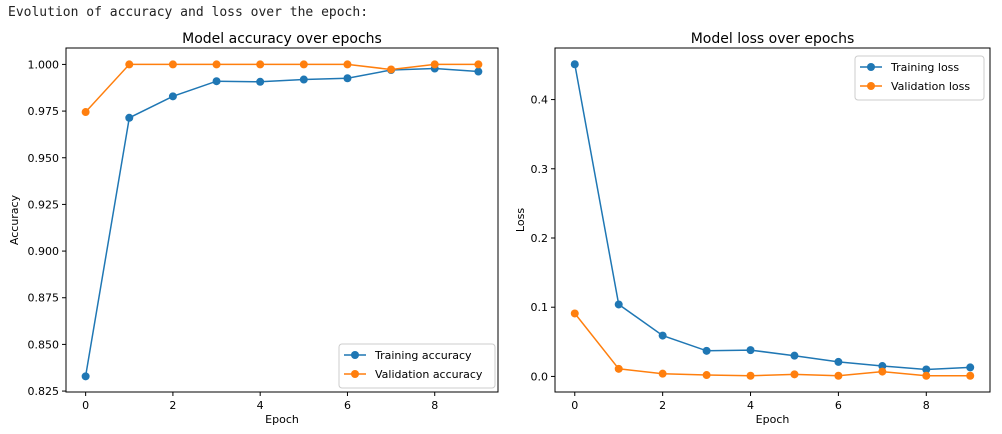 The width and height of the screenshot is (1002, 434). What do you see at coordinates (429, 374) in the screenshot?
I see `chart-0-legend-label: Validation accuracy` at bounding box center [429, 374].